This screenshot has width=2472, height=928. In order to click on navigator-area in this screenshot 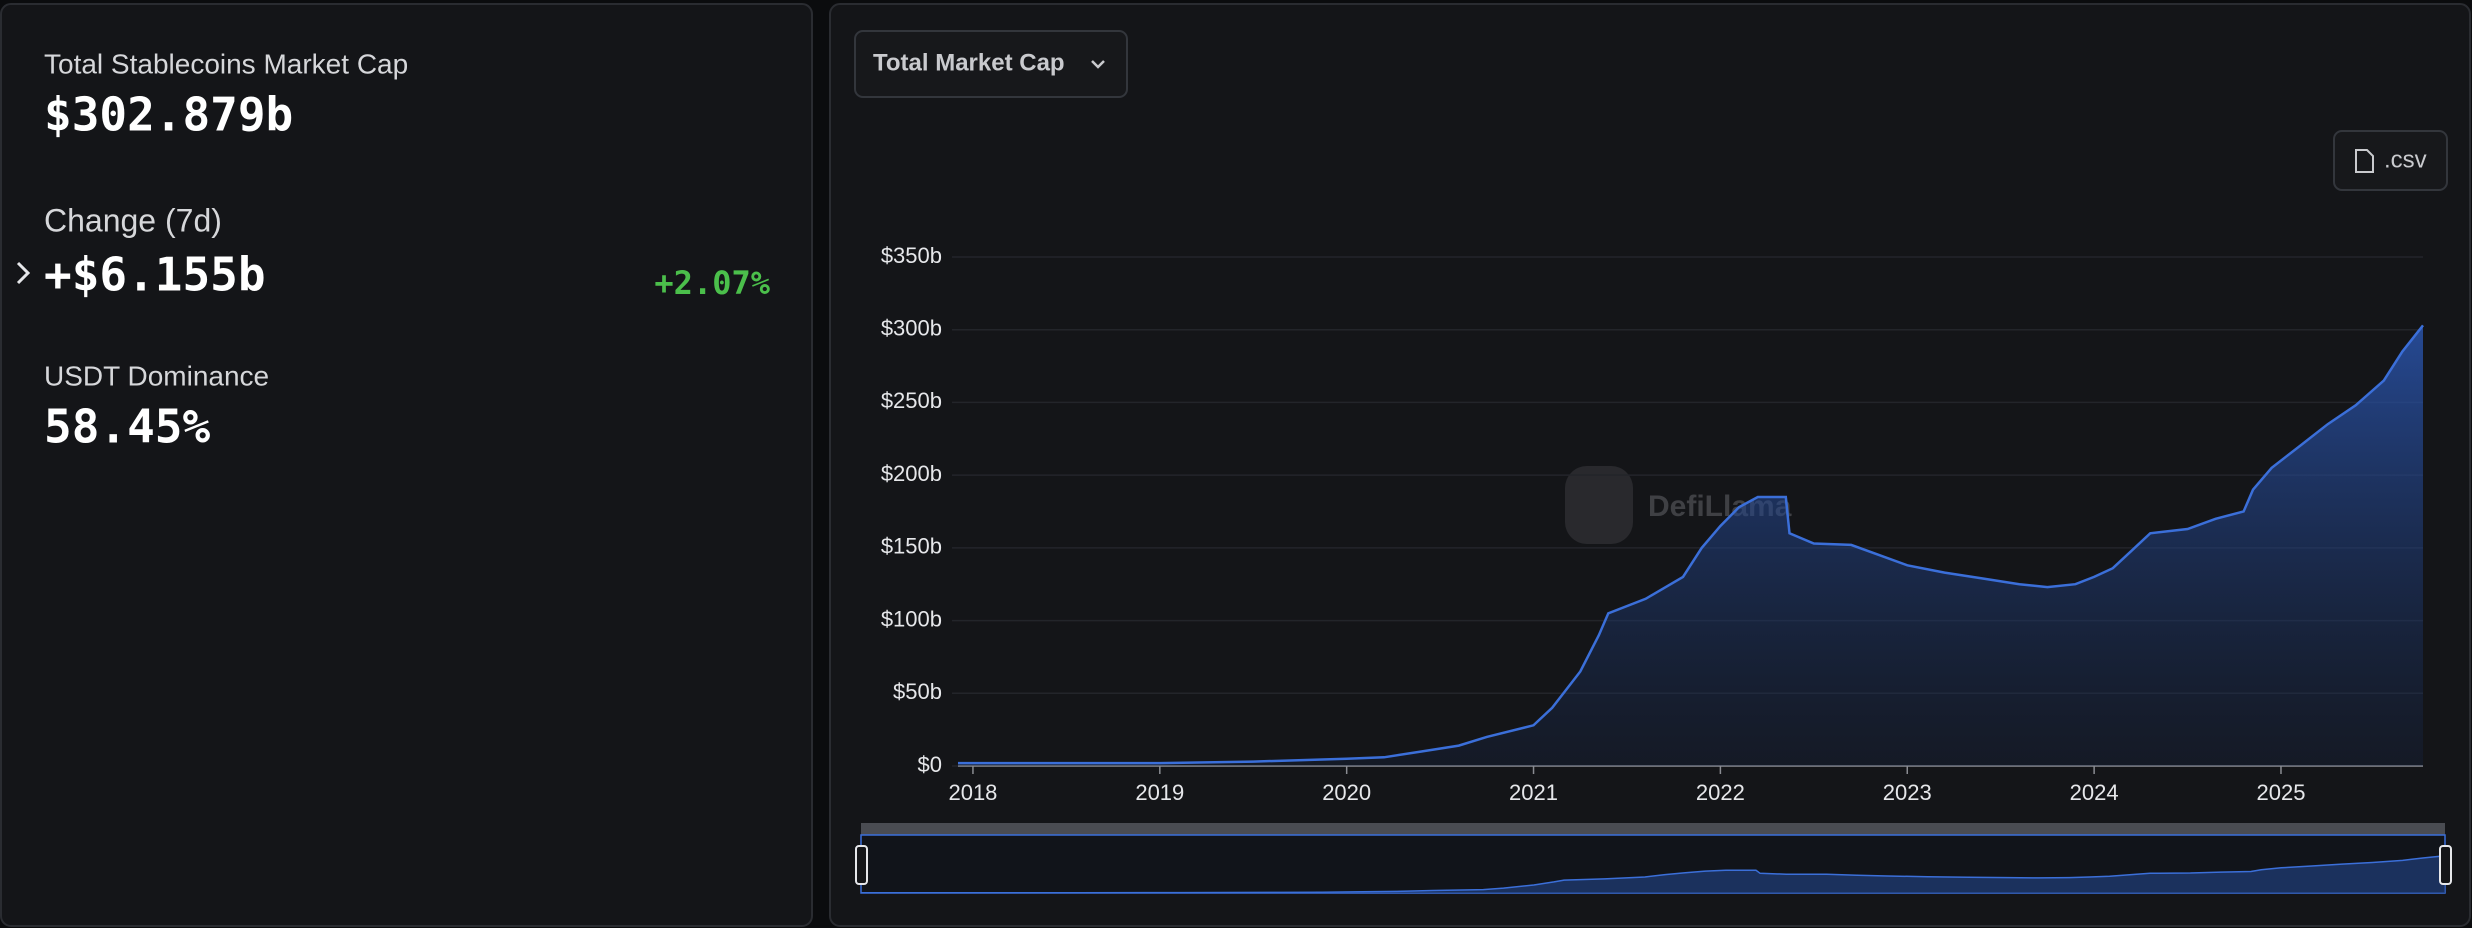, I will do `click(1653, 874)`.